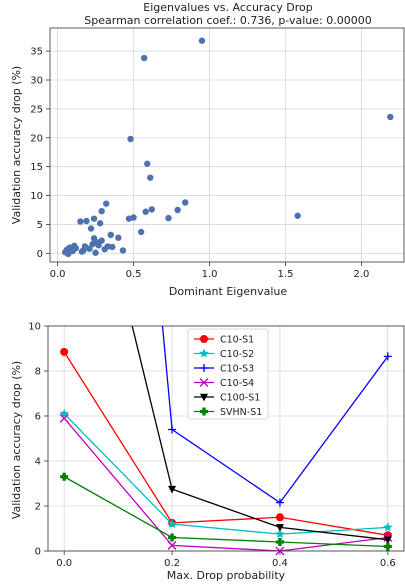  Describe the element at coordinates (237, 383) in the screenshot. I see `chart2-legend-label: C10-S4` at that location.